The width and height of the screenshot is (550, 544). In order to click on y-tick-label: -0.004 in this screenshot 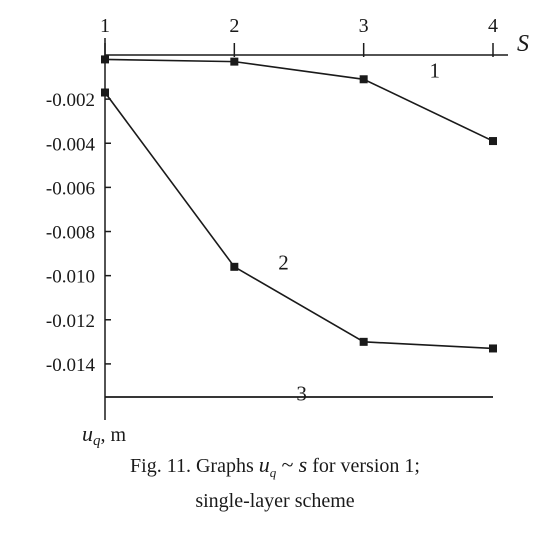, I will do `click(71, 144)`.